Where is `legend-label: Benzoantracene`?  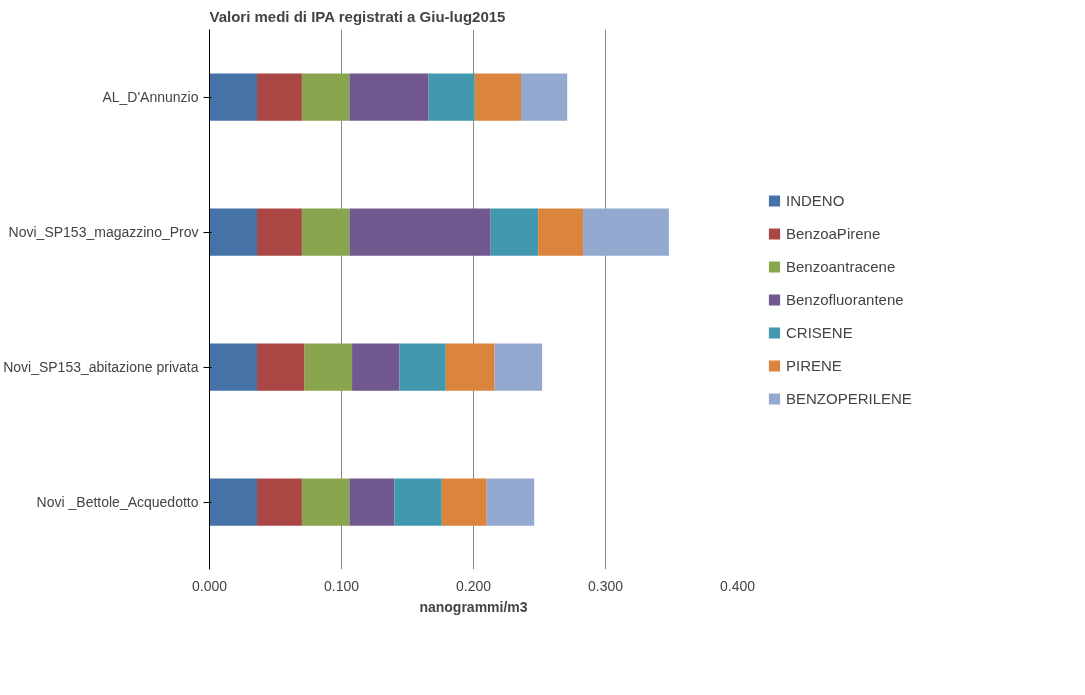
legend-label: Benzoantracene is located at coordinates (841, 266).